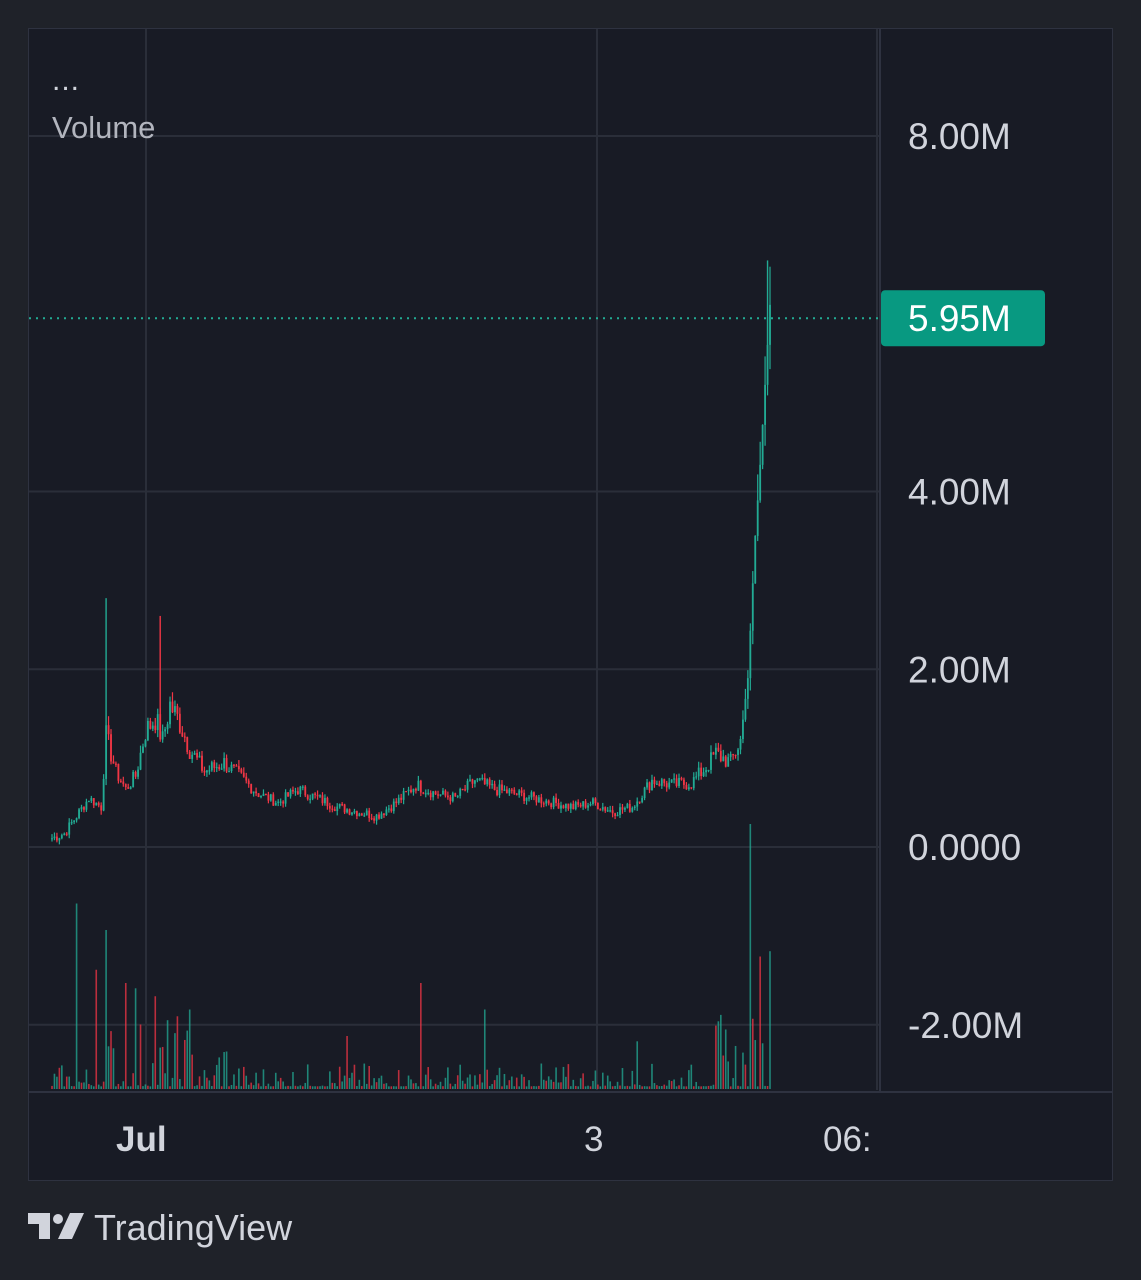 This screenshot has width=1141, height=1280. I want to click on x-axis-tick-label: 3, so click(593, 1139).